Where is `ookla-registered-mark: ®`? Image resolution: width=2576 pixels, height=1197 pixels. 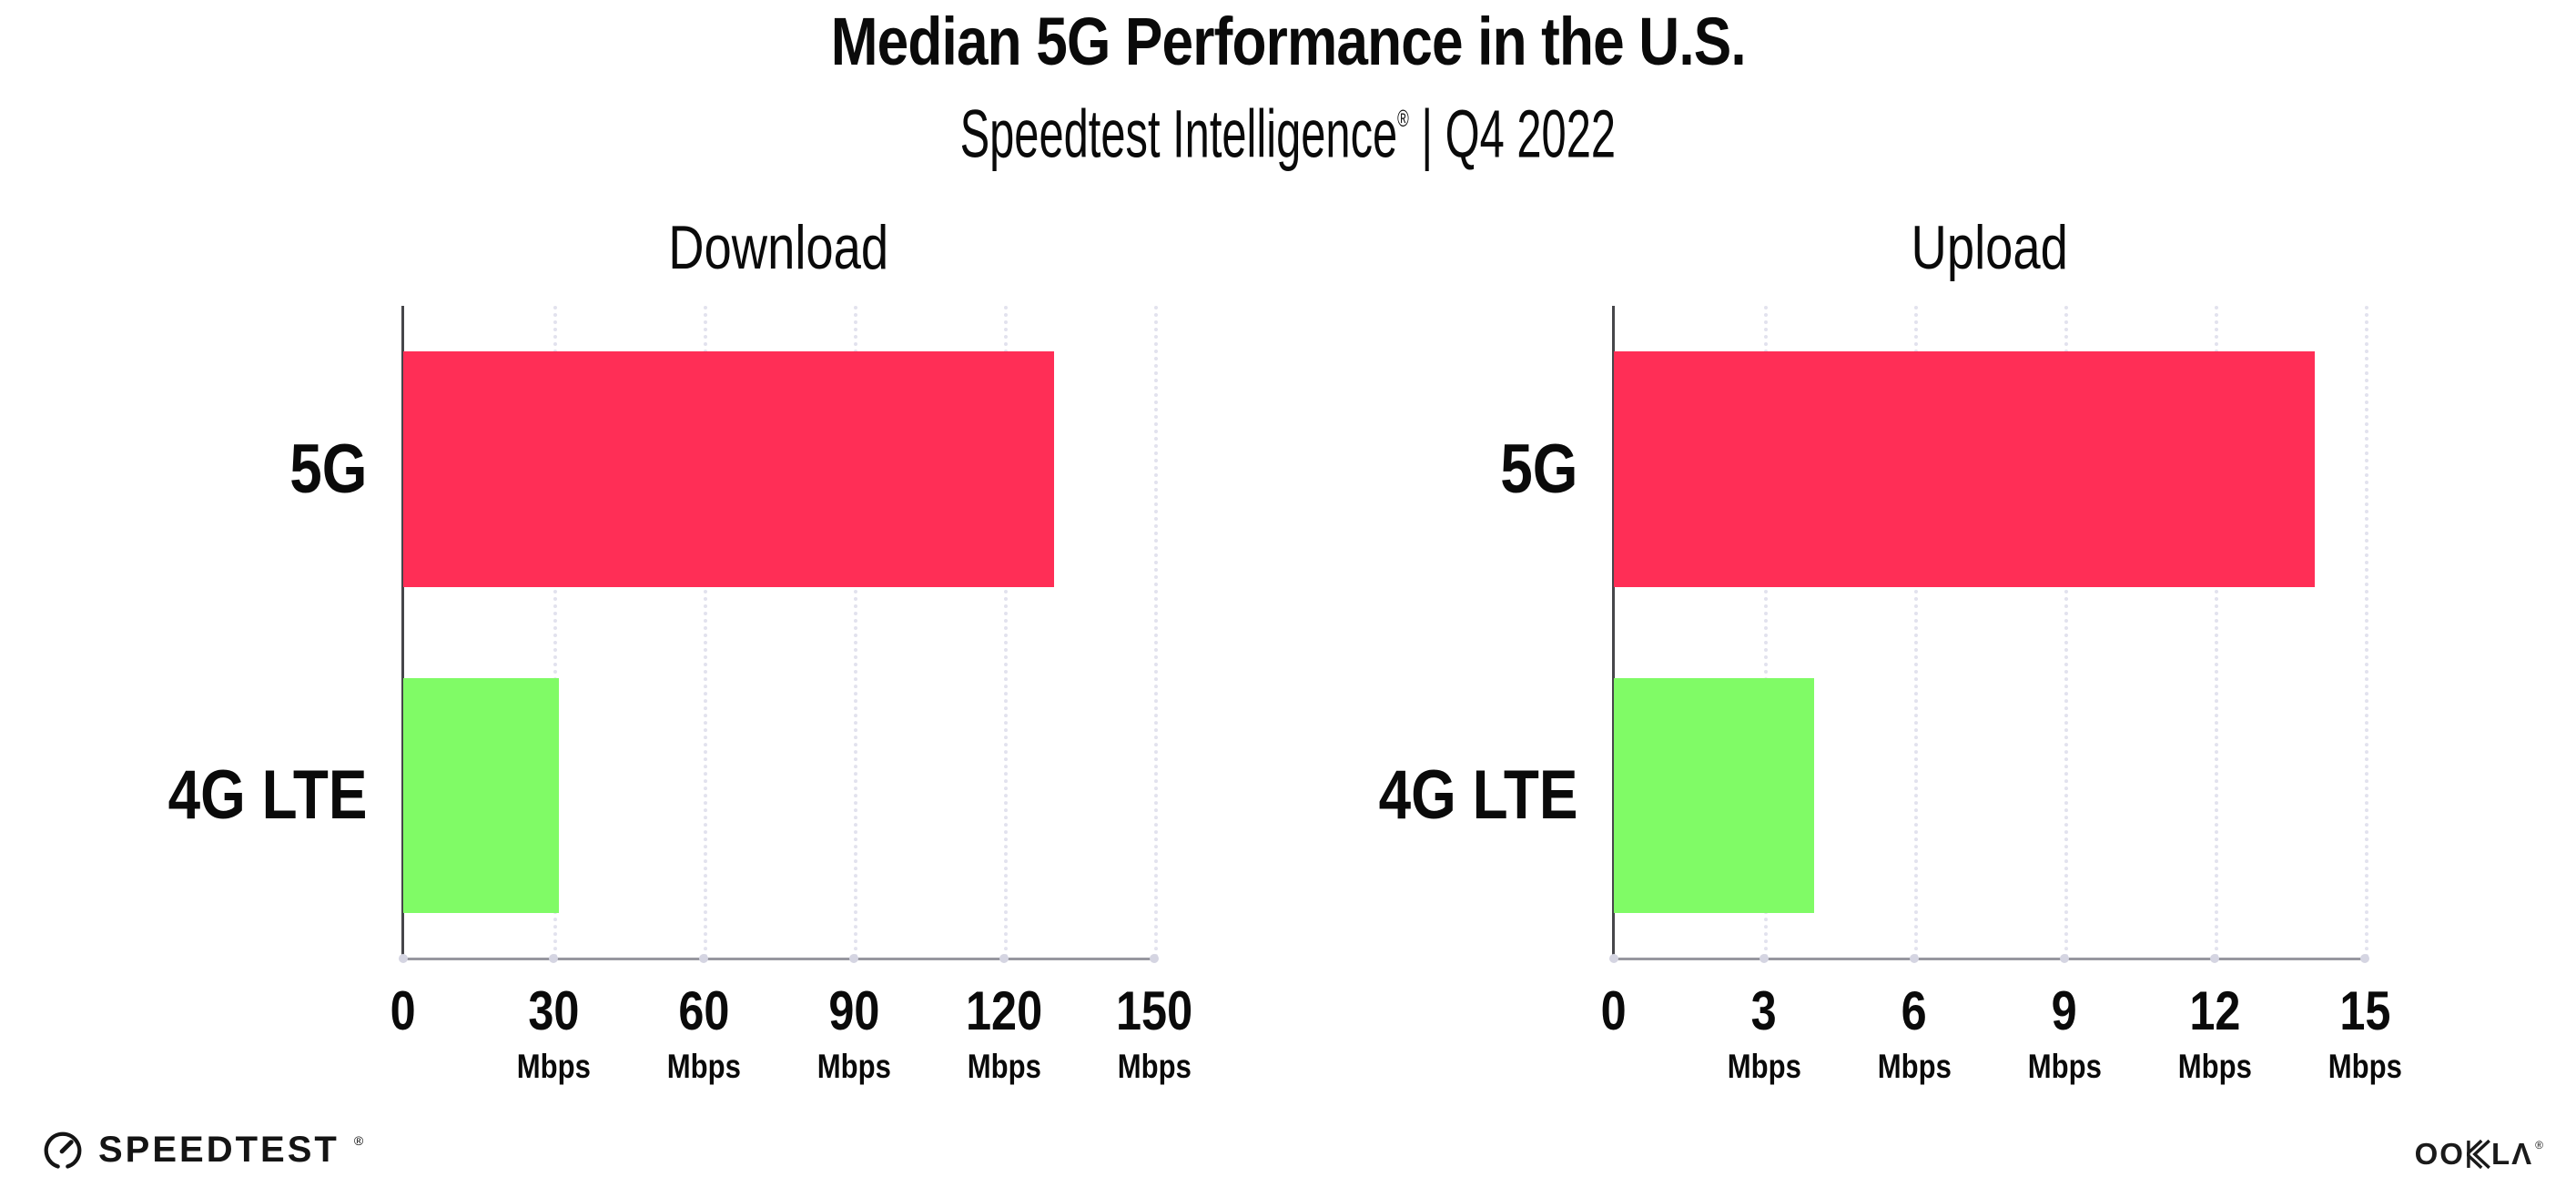 ookla-registered-mark: ® is located at coordinates (2539, 1145).